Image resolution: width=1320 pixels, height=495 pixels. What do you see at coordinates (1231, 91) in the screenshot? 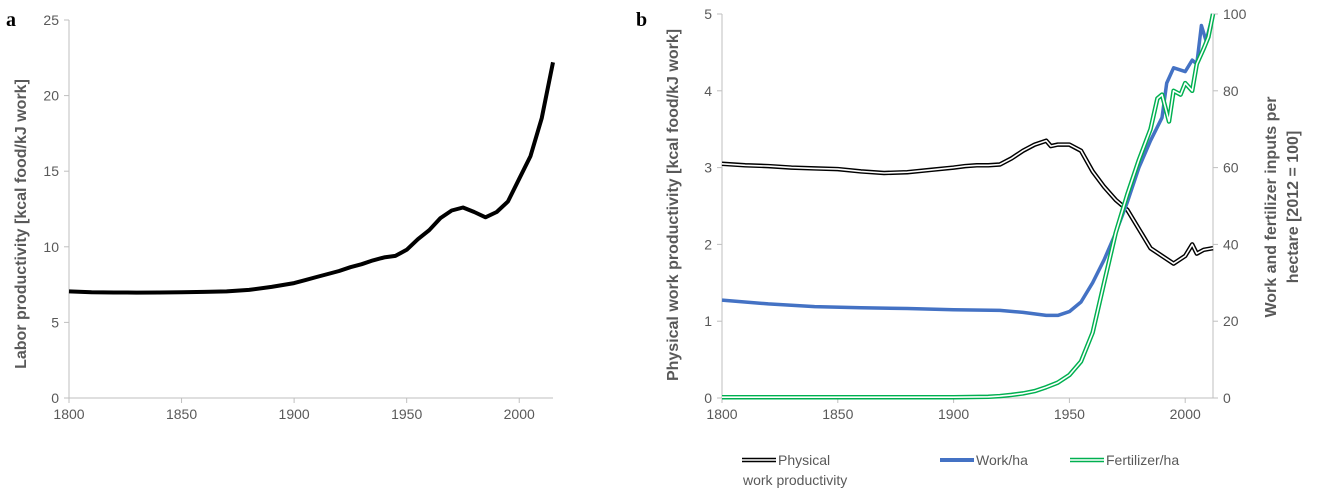
I see `y2-tick-label: 80` at bounding box center [1231, 91].